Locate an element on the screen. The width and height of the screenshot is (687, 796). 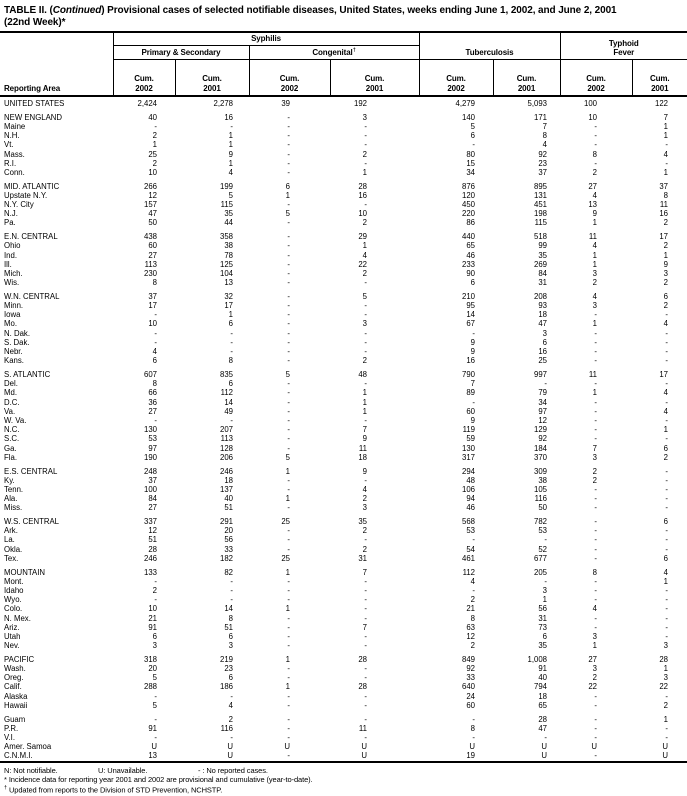
value-cell: 46 is located at coordinates (471, 255).